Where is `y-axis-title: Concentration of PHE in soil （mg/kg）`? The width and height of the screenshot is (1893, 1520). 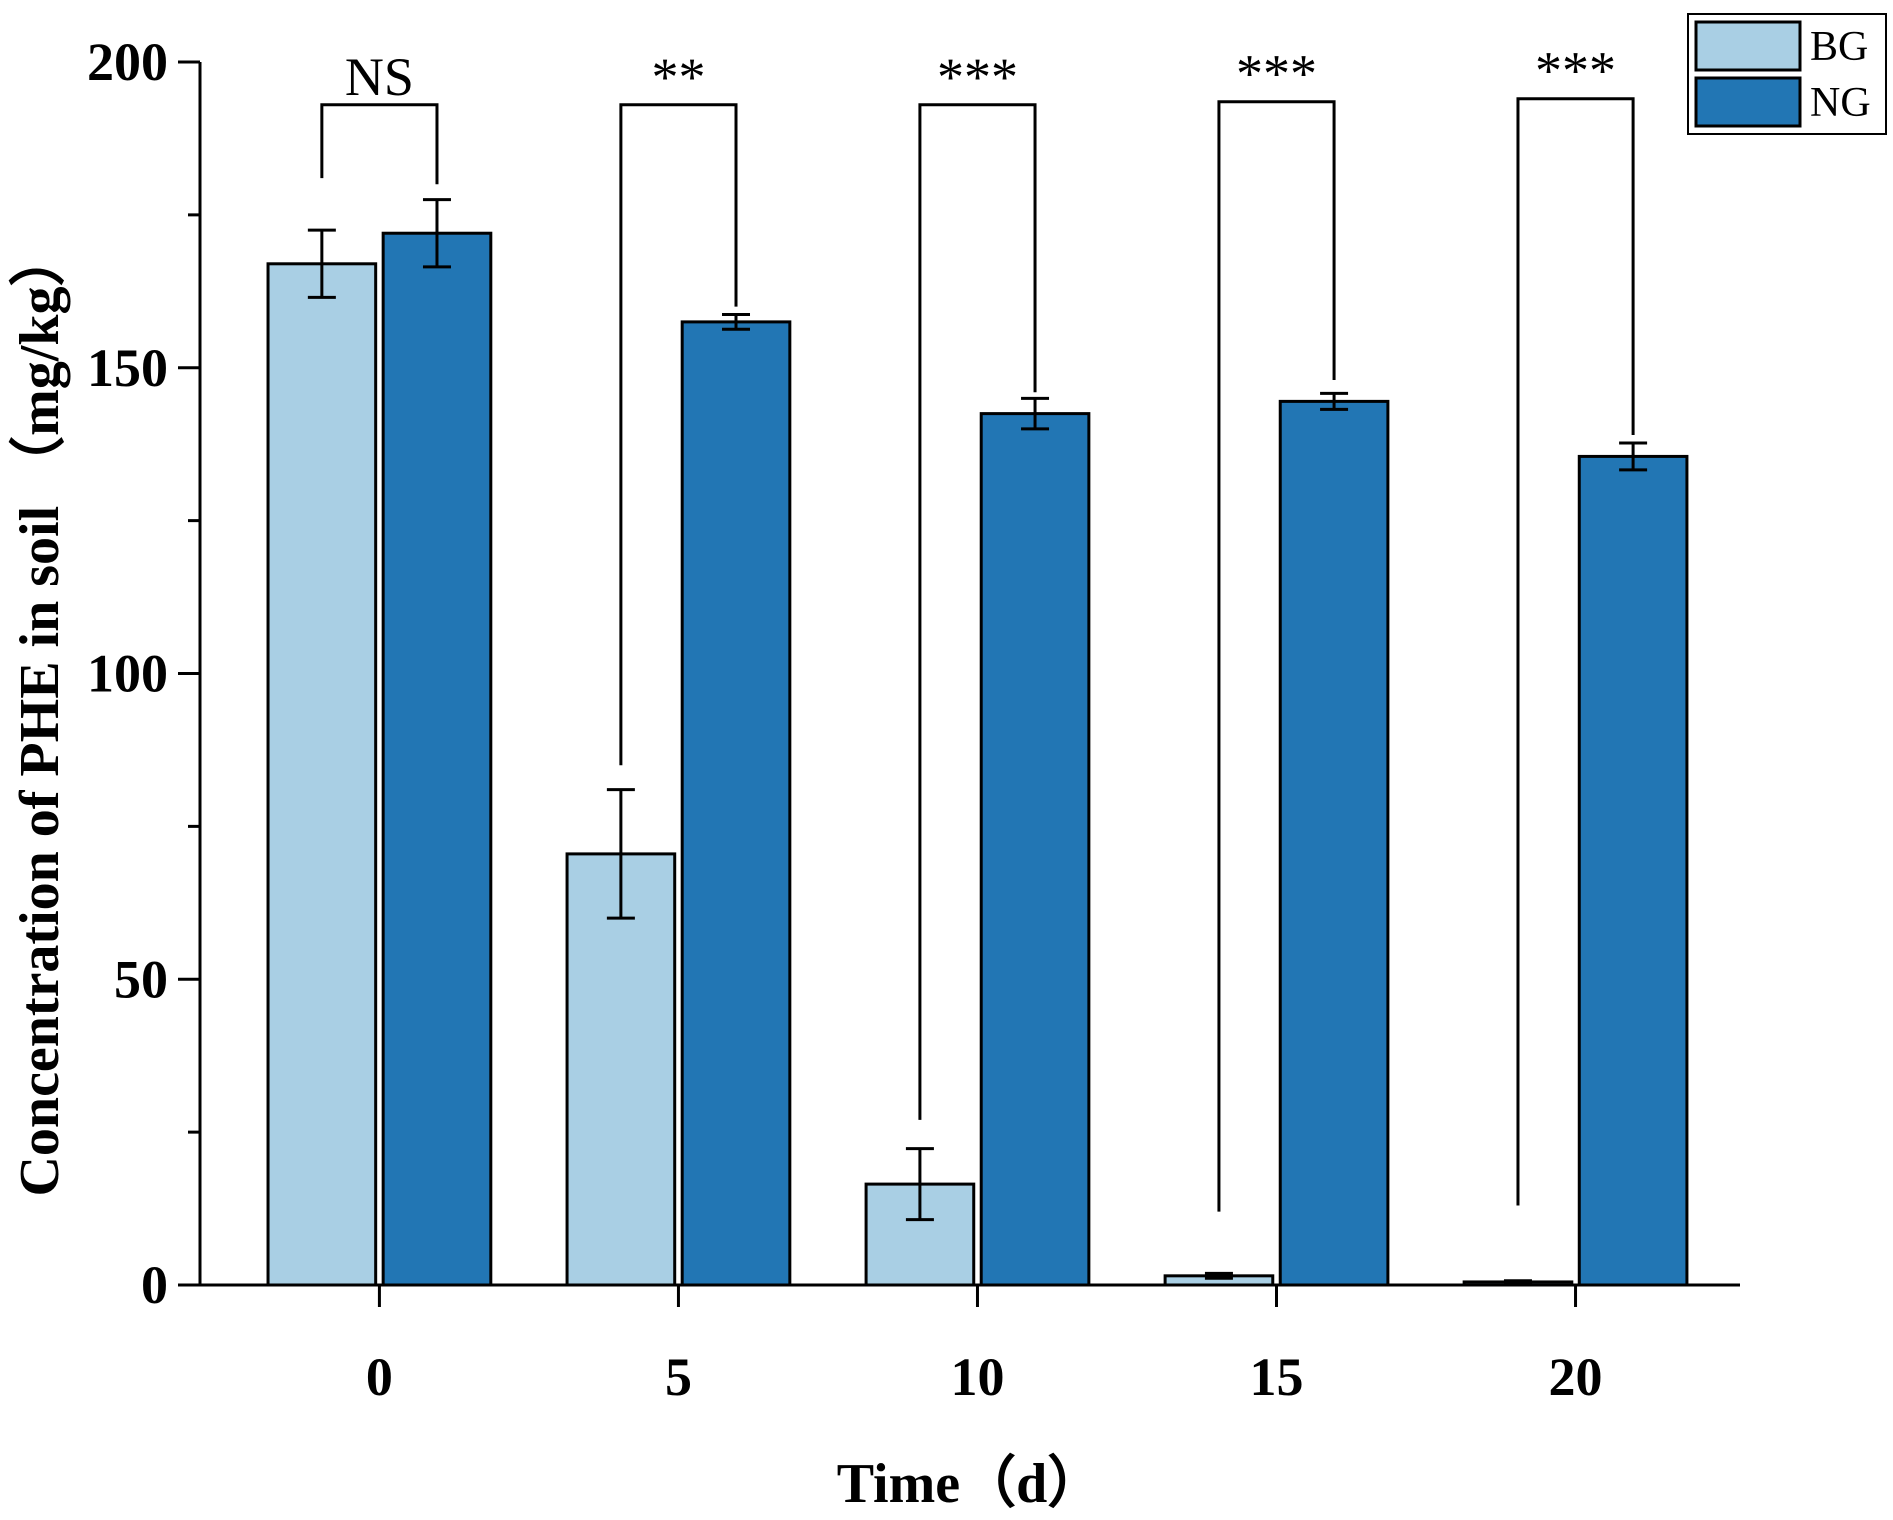 y-axis-title: Concentration of PHE in soil （mg/kg） is located at coordinates (39, 713).